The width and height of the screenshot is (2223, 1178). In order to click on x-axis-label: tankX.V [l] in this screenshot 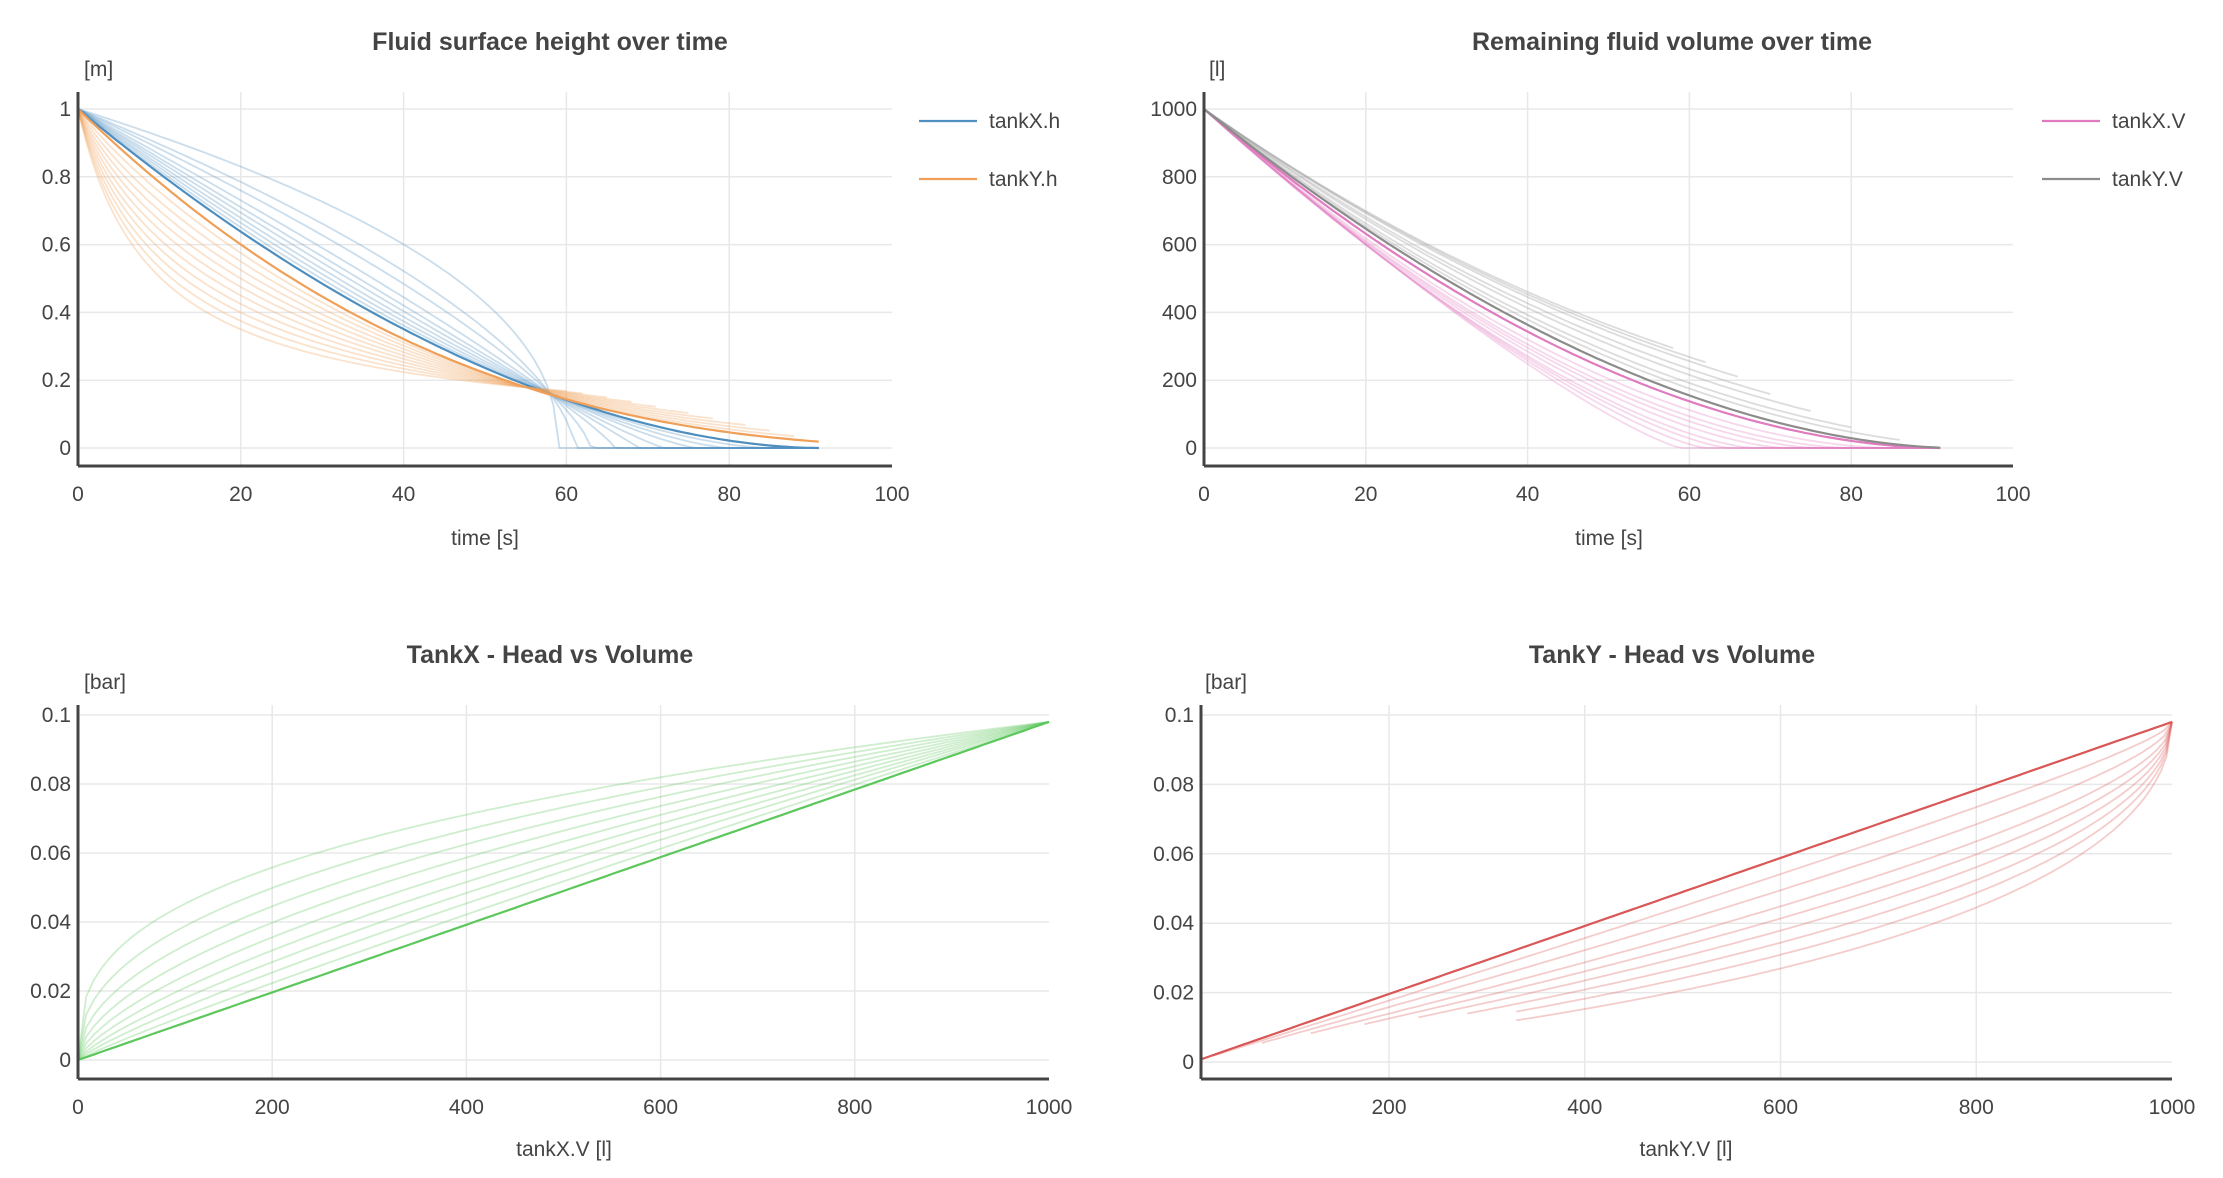, I will do `click(564, 1149)`.